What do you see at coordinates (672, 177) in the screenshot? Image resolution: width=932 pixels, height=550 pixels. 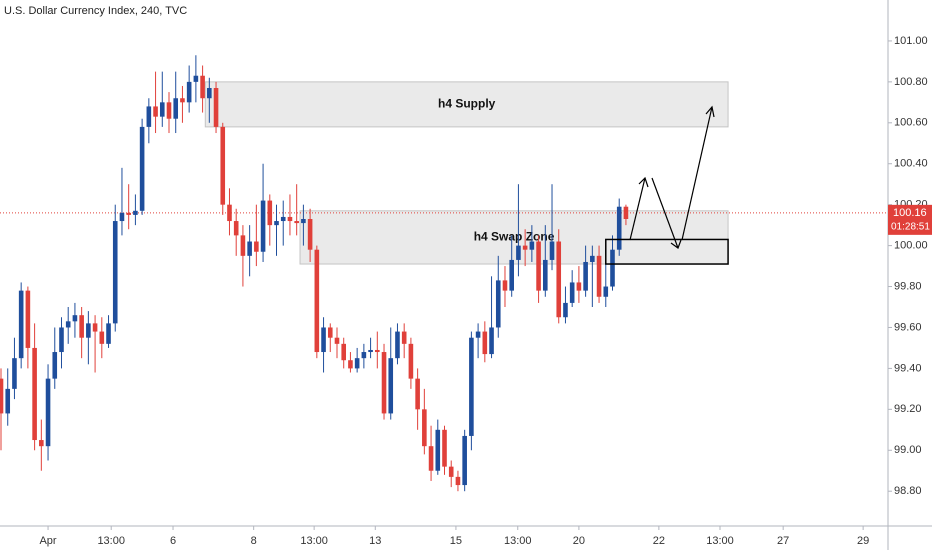 I see `drawn-arrows` at bounding box center [672, 177].